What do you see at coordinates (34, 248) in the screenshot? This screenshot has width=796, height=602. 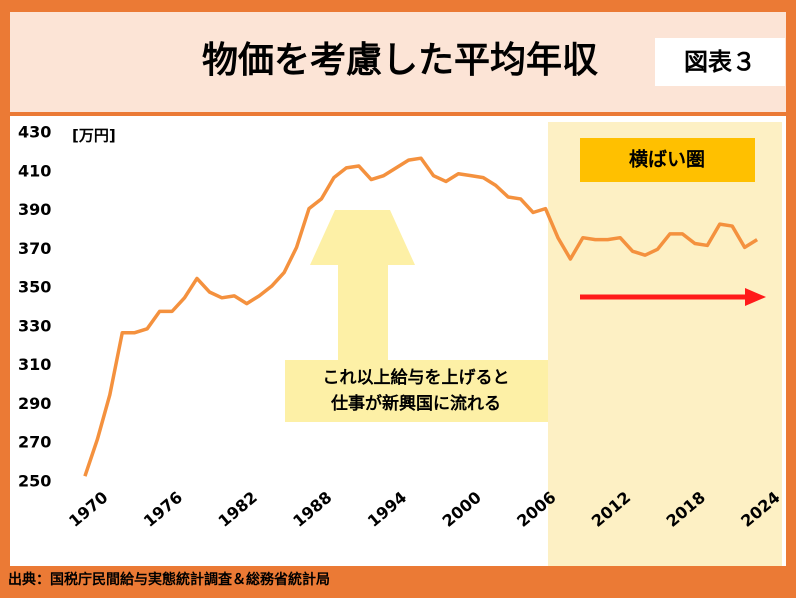 I see `y-tick-label: 370` at bounding box center [34, 248].